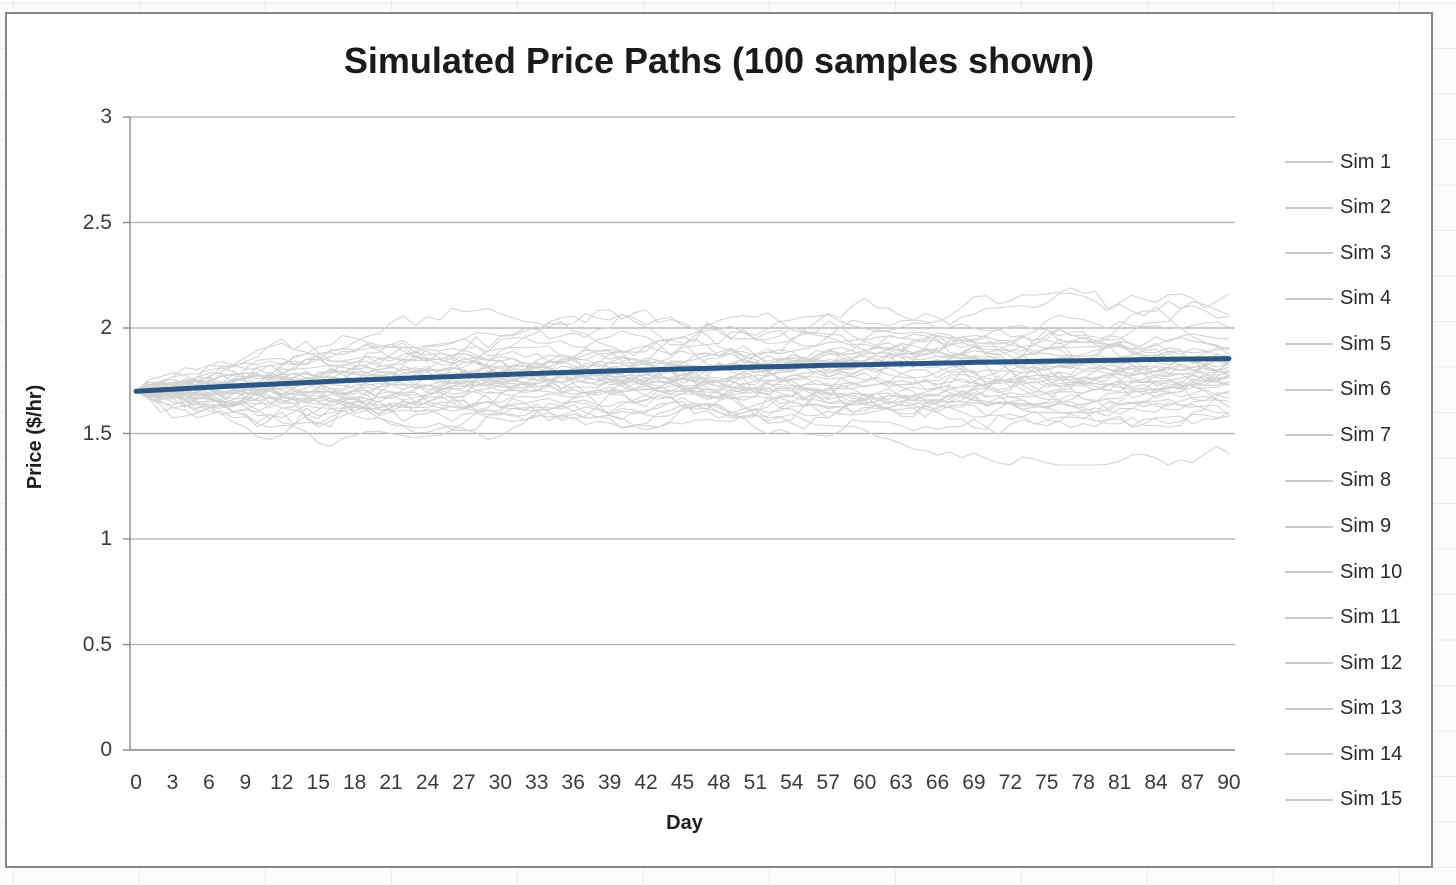 The image size is (1456, 885). What do you see at coordinates (282, 782) in the screenshot?
I see `x-tick-label: 12` at bounding box center [282, 782].